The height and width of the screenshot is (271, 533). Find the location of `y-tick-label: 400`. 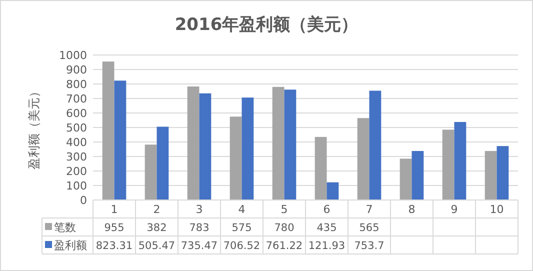

y-tick-label: 400 is located at coordinates (76, 142).